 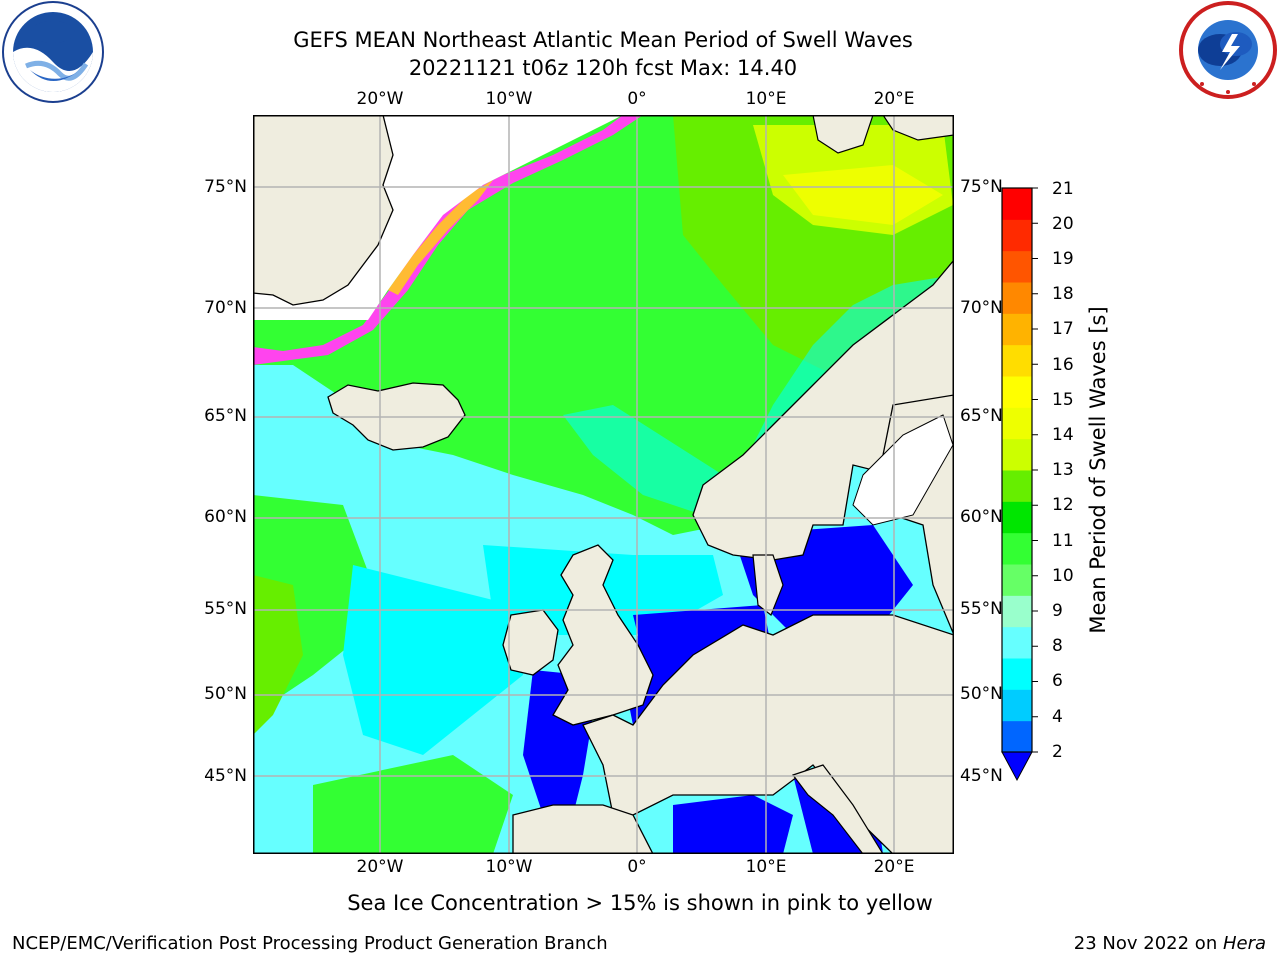 I want to click on lon-label-top-20w: 20°W, so click(x=380, y=99).